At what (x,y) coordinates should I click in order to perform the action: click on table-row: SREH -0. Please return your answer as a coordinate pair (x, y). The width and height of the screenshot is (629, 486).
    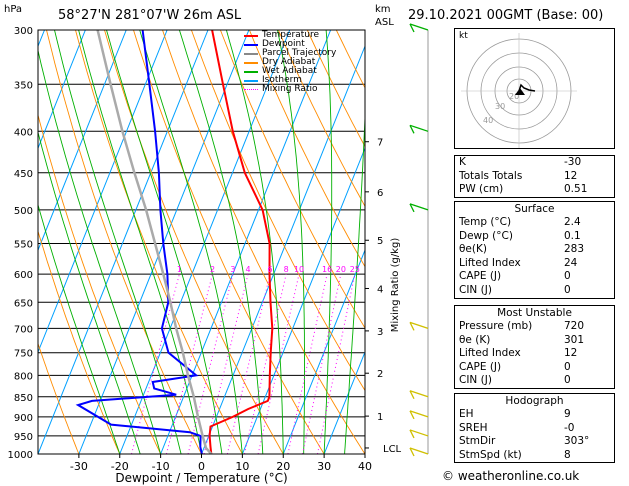
    Looking at the image, I should click on (534, 429).